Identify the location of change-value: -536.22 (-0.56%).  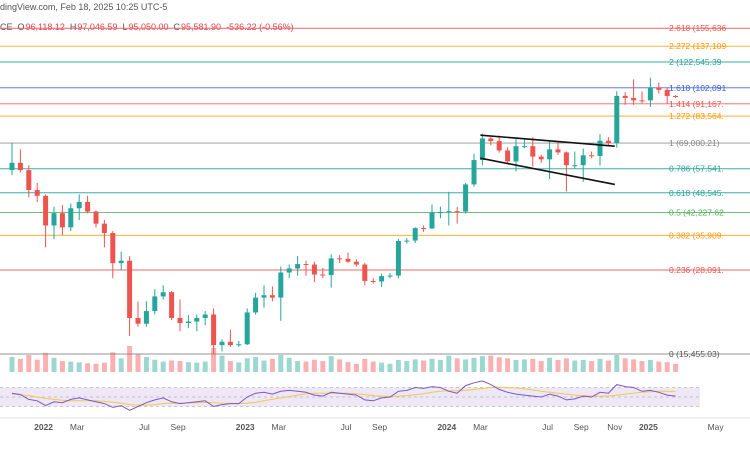
(260, 27).